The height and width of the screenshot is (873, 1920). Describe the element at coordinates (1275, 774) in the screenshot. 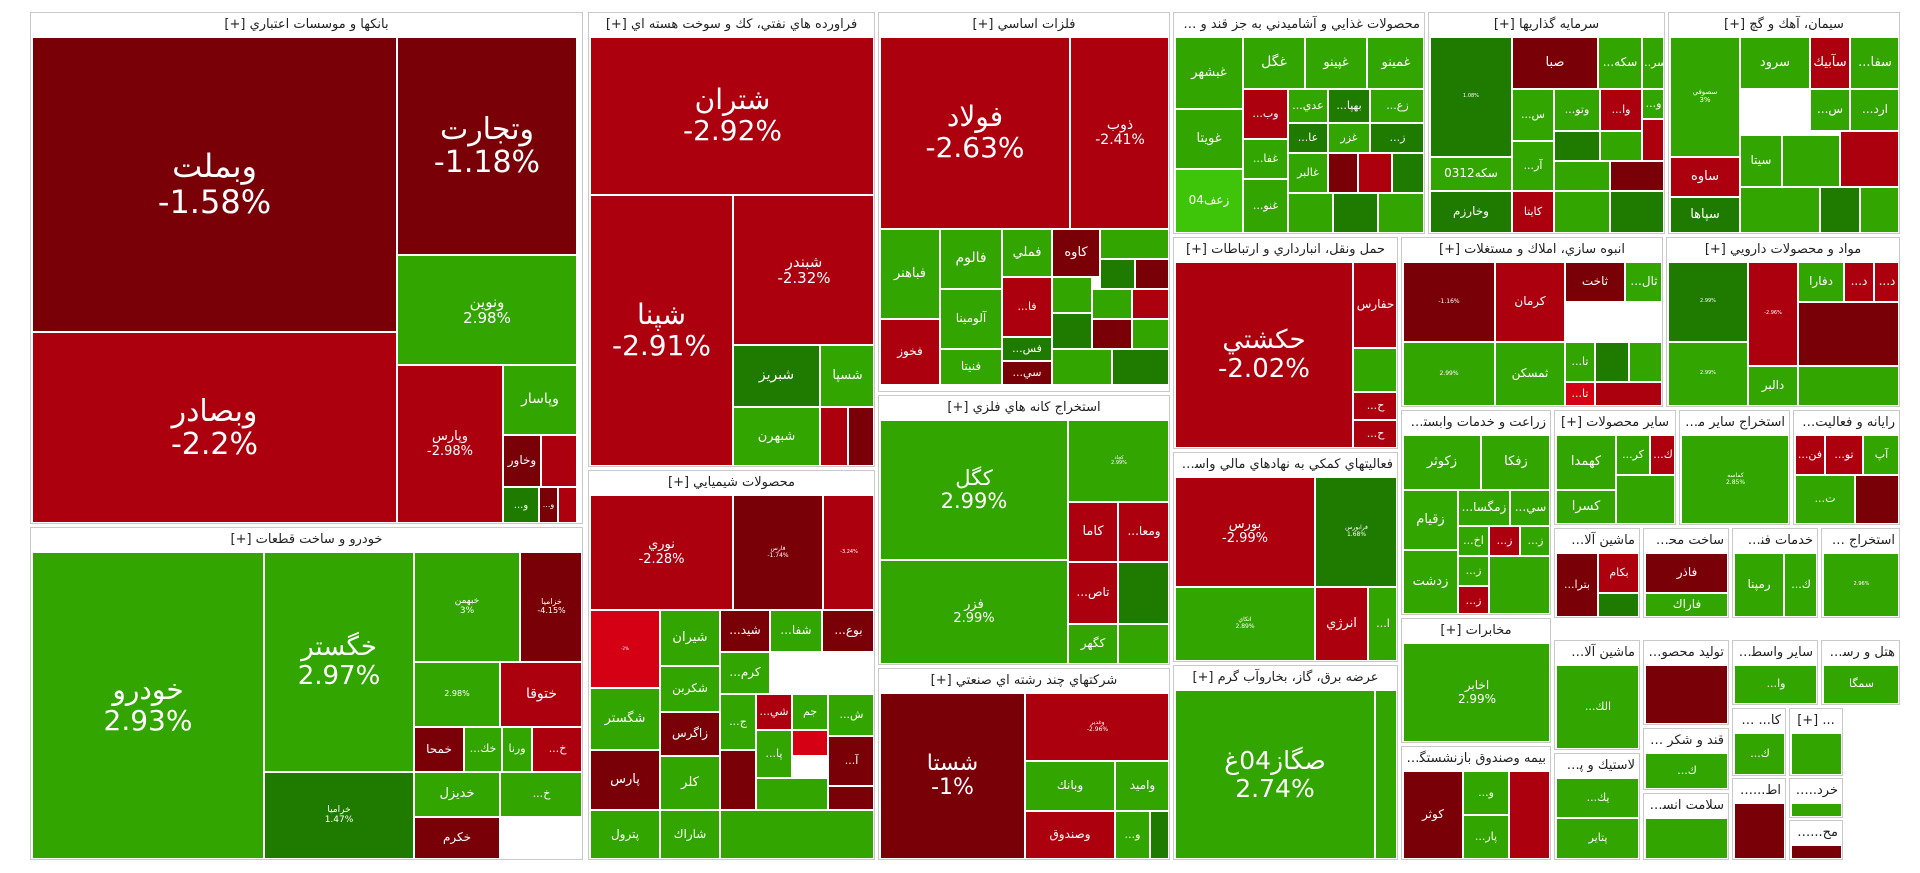

I see `stock-tile: صگاز04غ 2.74%` at that location.